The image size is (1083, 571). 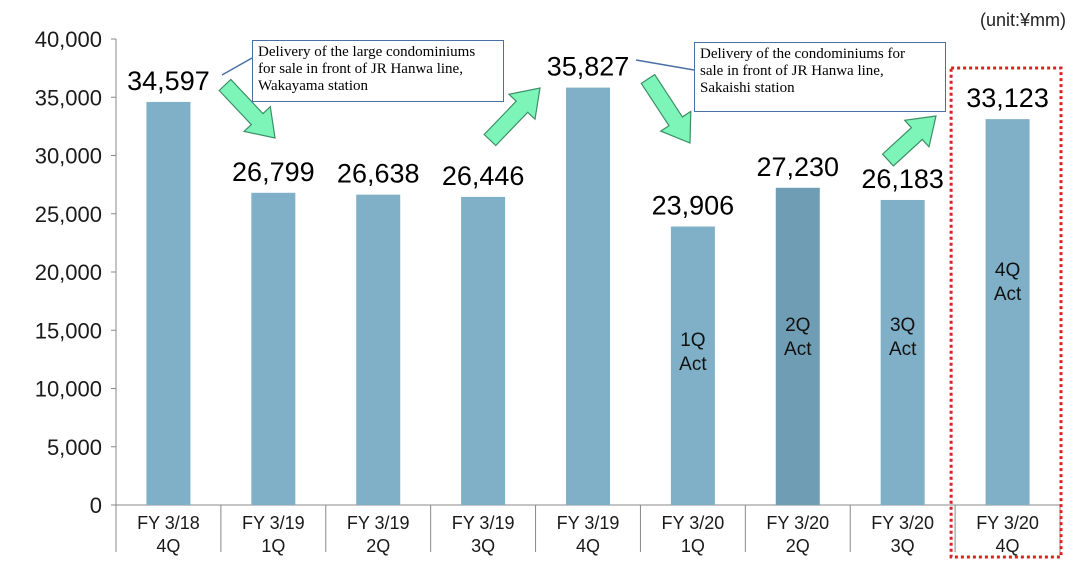 What do you see at coordinates (693, 205) in the screenshot?
I see `data-label: 23,906` at bounding box center [693, 205].